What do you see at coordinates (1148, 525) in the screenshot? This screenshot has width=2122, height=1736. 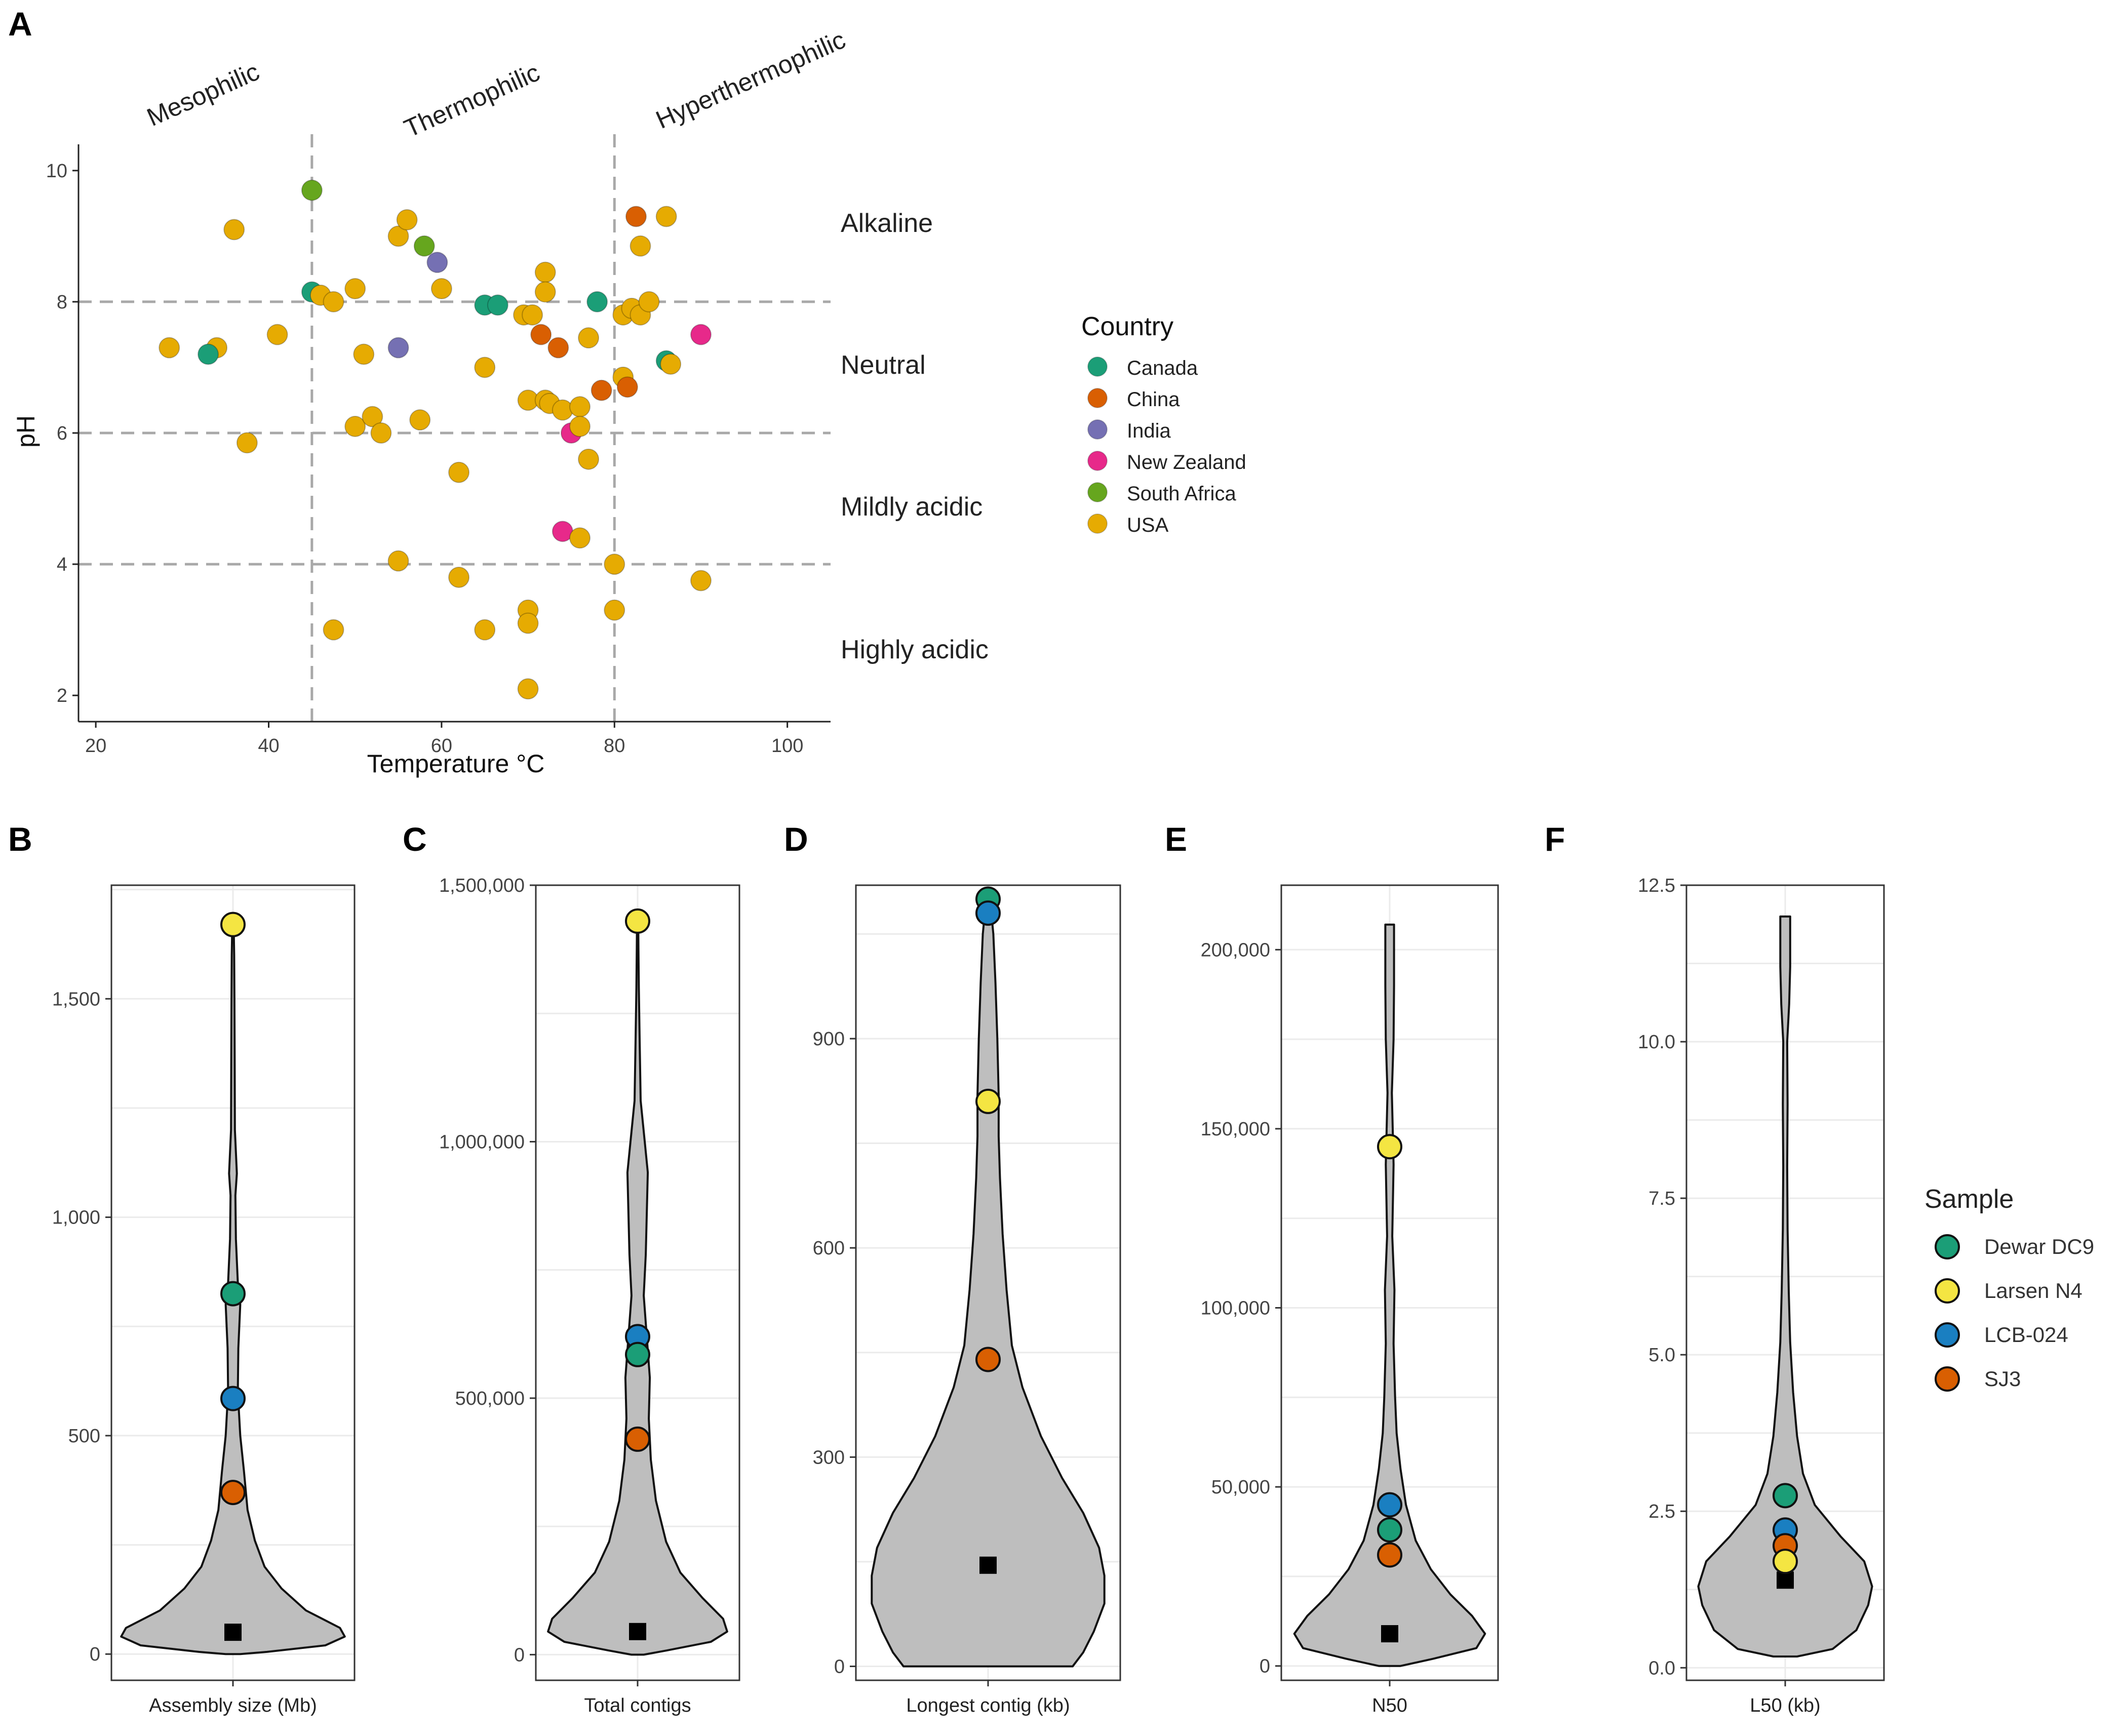 I see `legend-label: USA` at bounding box center [1148, 525].